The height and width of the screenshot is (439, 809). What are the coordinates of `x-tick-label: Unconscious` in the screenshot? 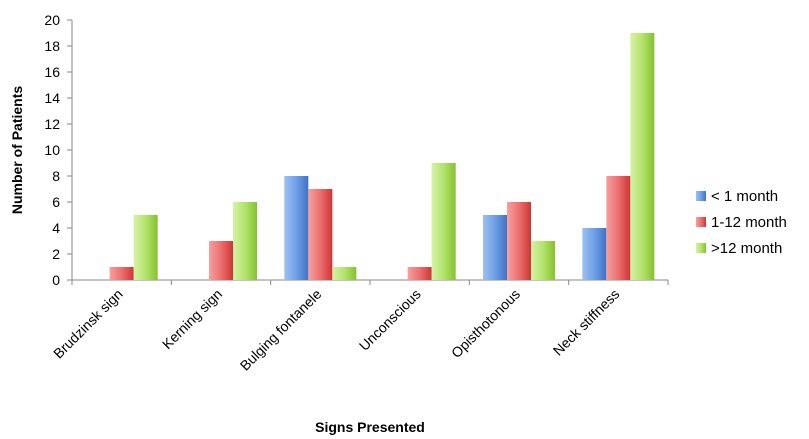 It's located at (390, 320).